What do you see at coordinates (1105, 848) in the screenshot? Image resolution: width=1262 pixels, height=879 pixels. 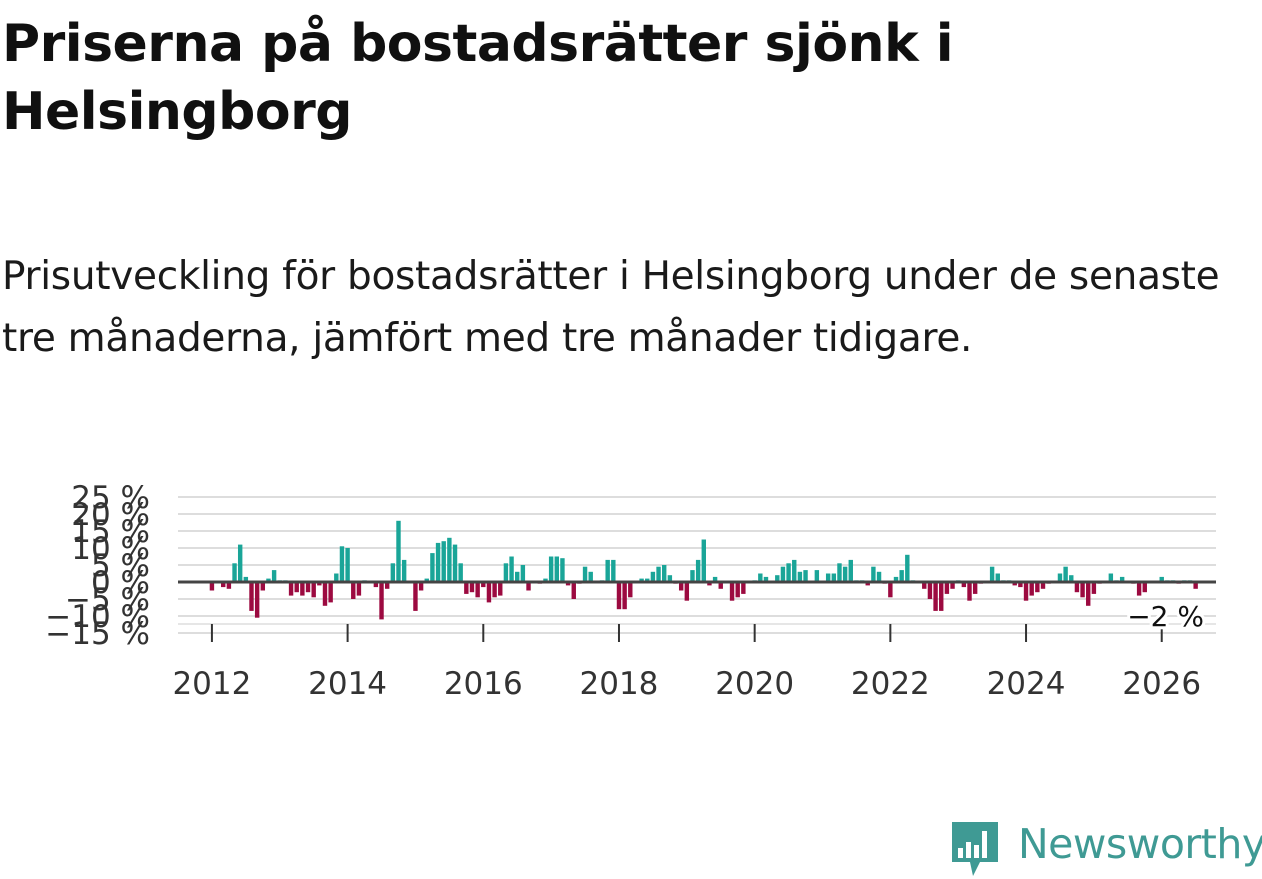 I see `newsworthy-logo: Newsworthy` at bounding box center [1105, 848].